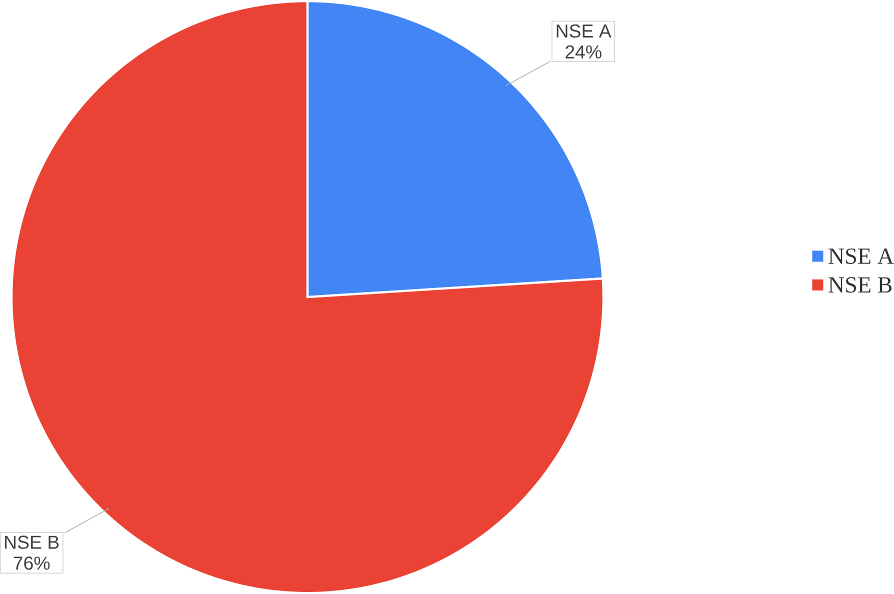  What do you see at coordinates (860, 285) in the screenshot?
I see `legend-label: NSE B` at bounding box center [860, 285].